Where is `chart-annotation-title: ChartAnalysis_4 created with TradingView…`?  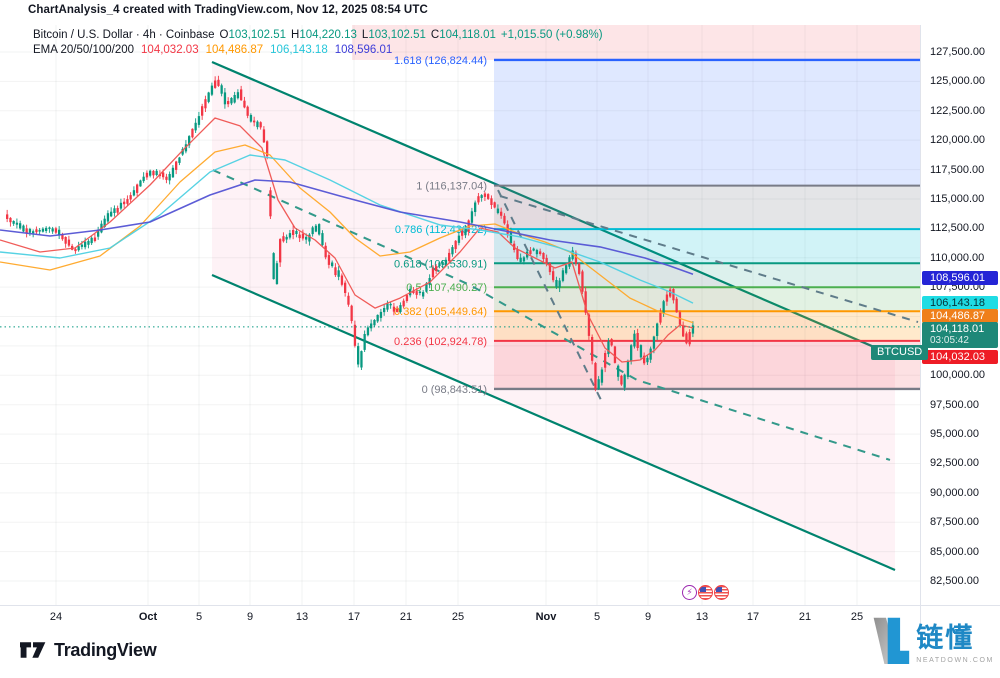 chart-annotation-title: ChartAnalysis_4 created with TradingView… is located at coordinates (228, 10).